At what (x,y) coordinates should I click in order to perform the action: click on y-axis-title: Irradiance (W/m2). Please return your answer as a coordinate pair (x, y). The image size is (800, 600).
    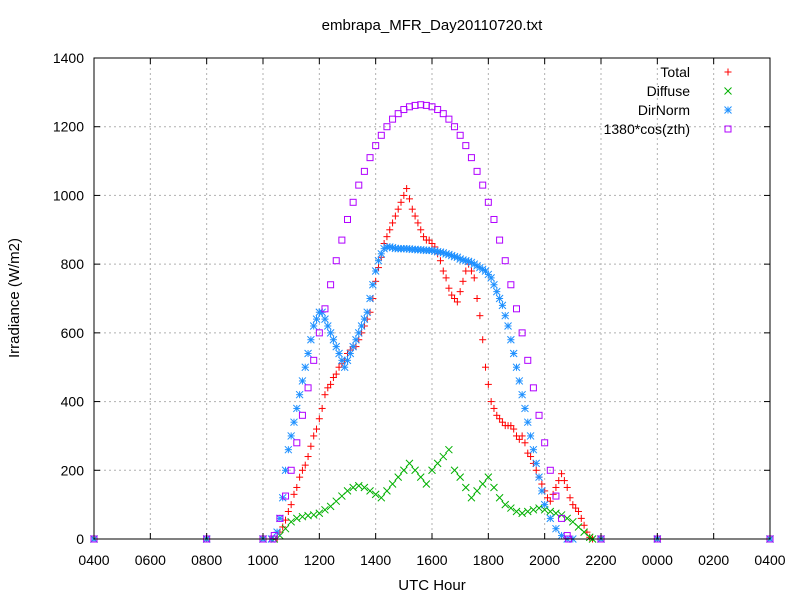
    Looking at the image, I should click on (14, 298).